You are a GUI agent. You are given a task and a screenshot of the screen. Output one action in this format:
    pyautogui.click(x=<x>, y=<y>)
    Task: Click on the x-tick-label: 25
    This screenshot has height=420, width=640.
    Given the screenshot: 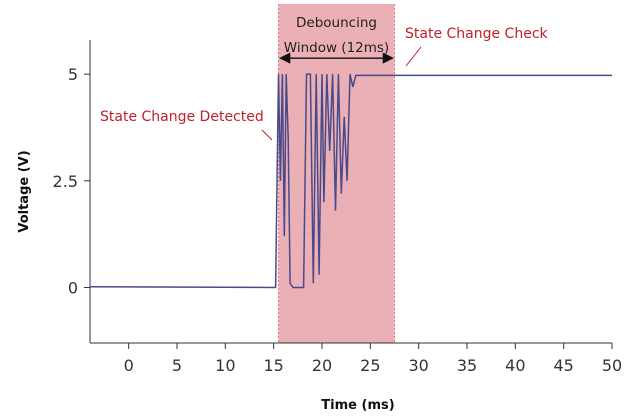 What is the action you would take?
    pyautogui.click(x=370, y=365)
    